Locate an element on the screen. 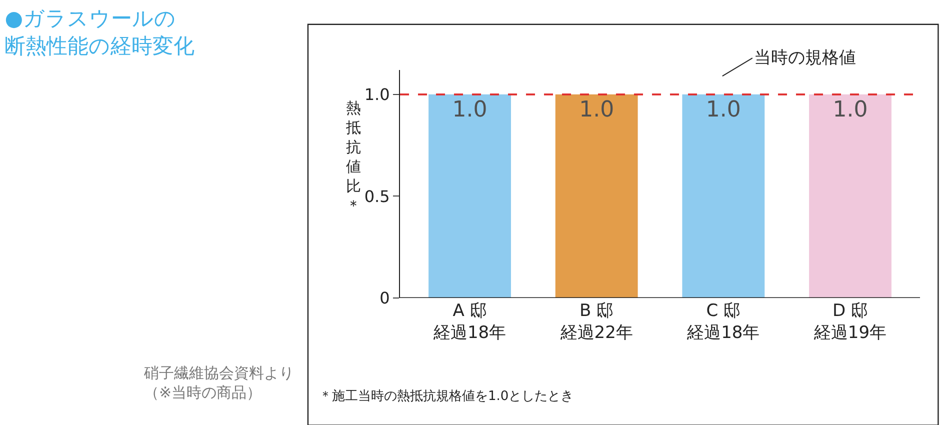 This screenshot has height=425, width=940. y-tick-label: 0 is located at coordinates (385, 298).